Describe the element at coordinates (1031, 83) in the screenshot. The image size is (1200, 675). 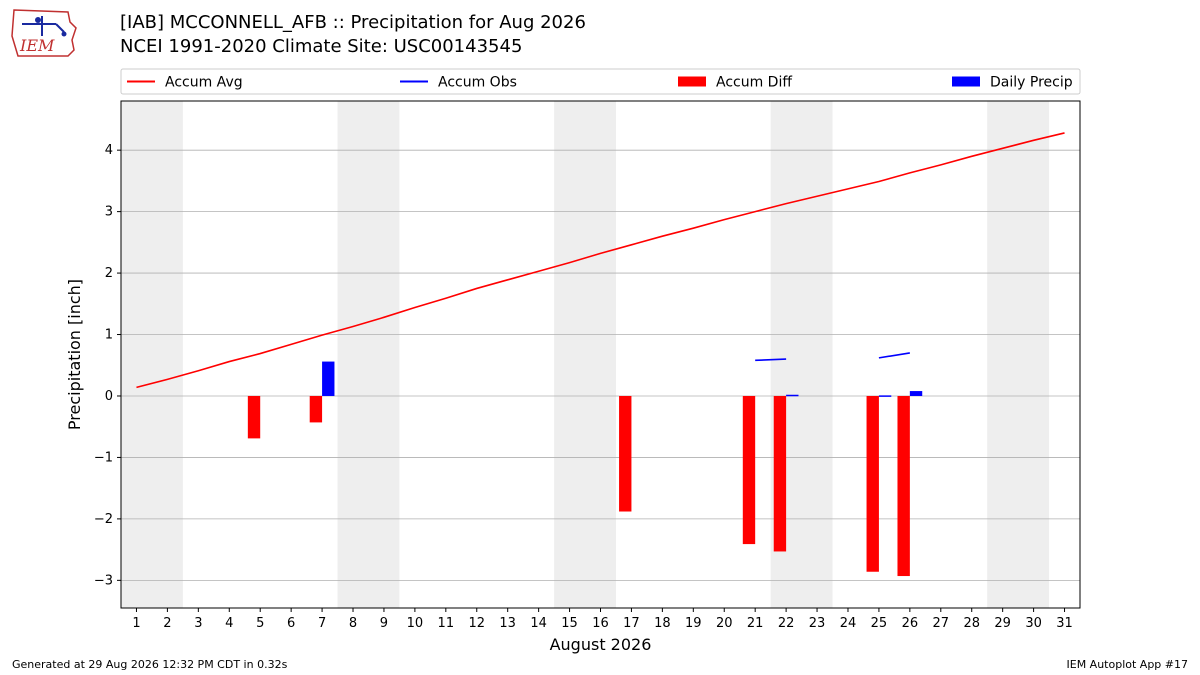
I see `legend-label-daily-precip: Daily Precip` at that location.